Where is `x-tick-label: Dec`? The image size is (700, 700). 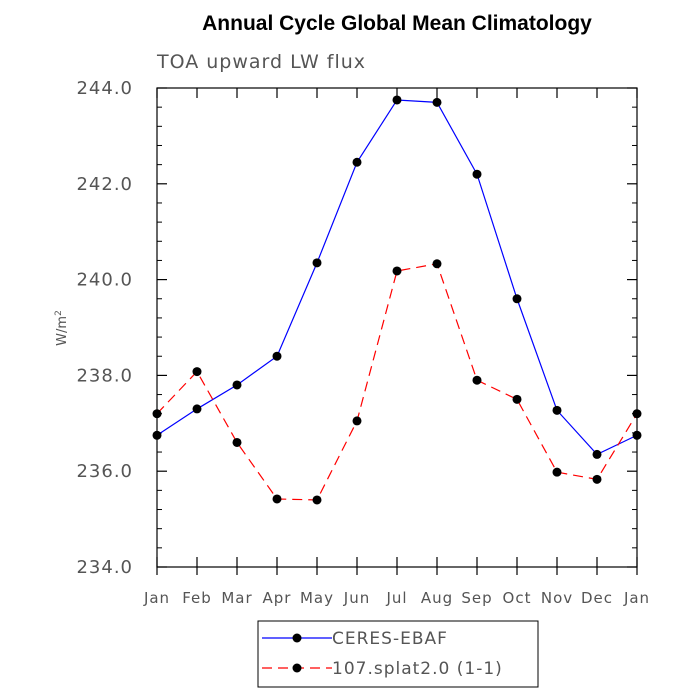
x-tick-label: Dec is located at coordinates (597, 598).